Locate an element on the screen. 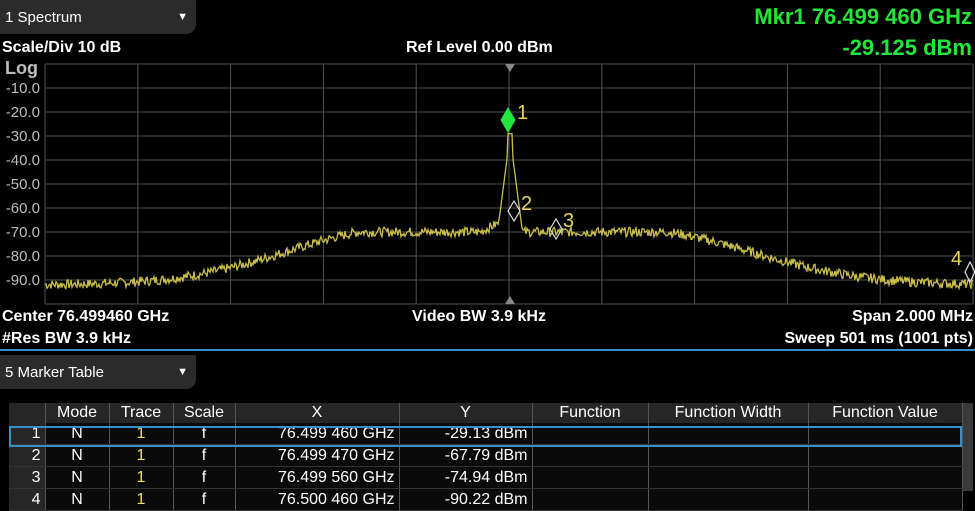 The height and width of the screenshot is (511, 975). y-label: -10.0 is located at coordinates (22, 88).